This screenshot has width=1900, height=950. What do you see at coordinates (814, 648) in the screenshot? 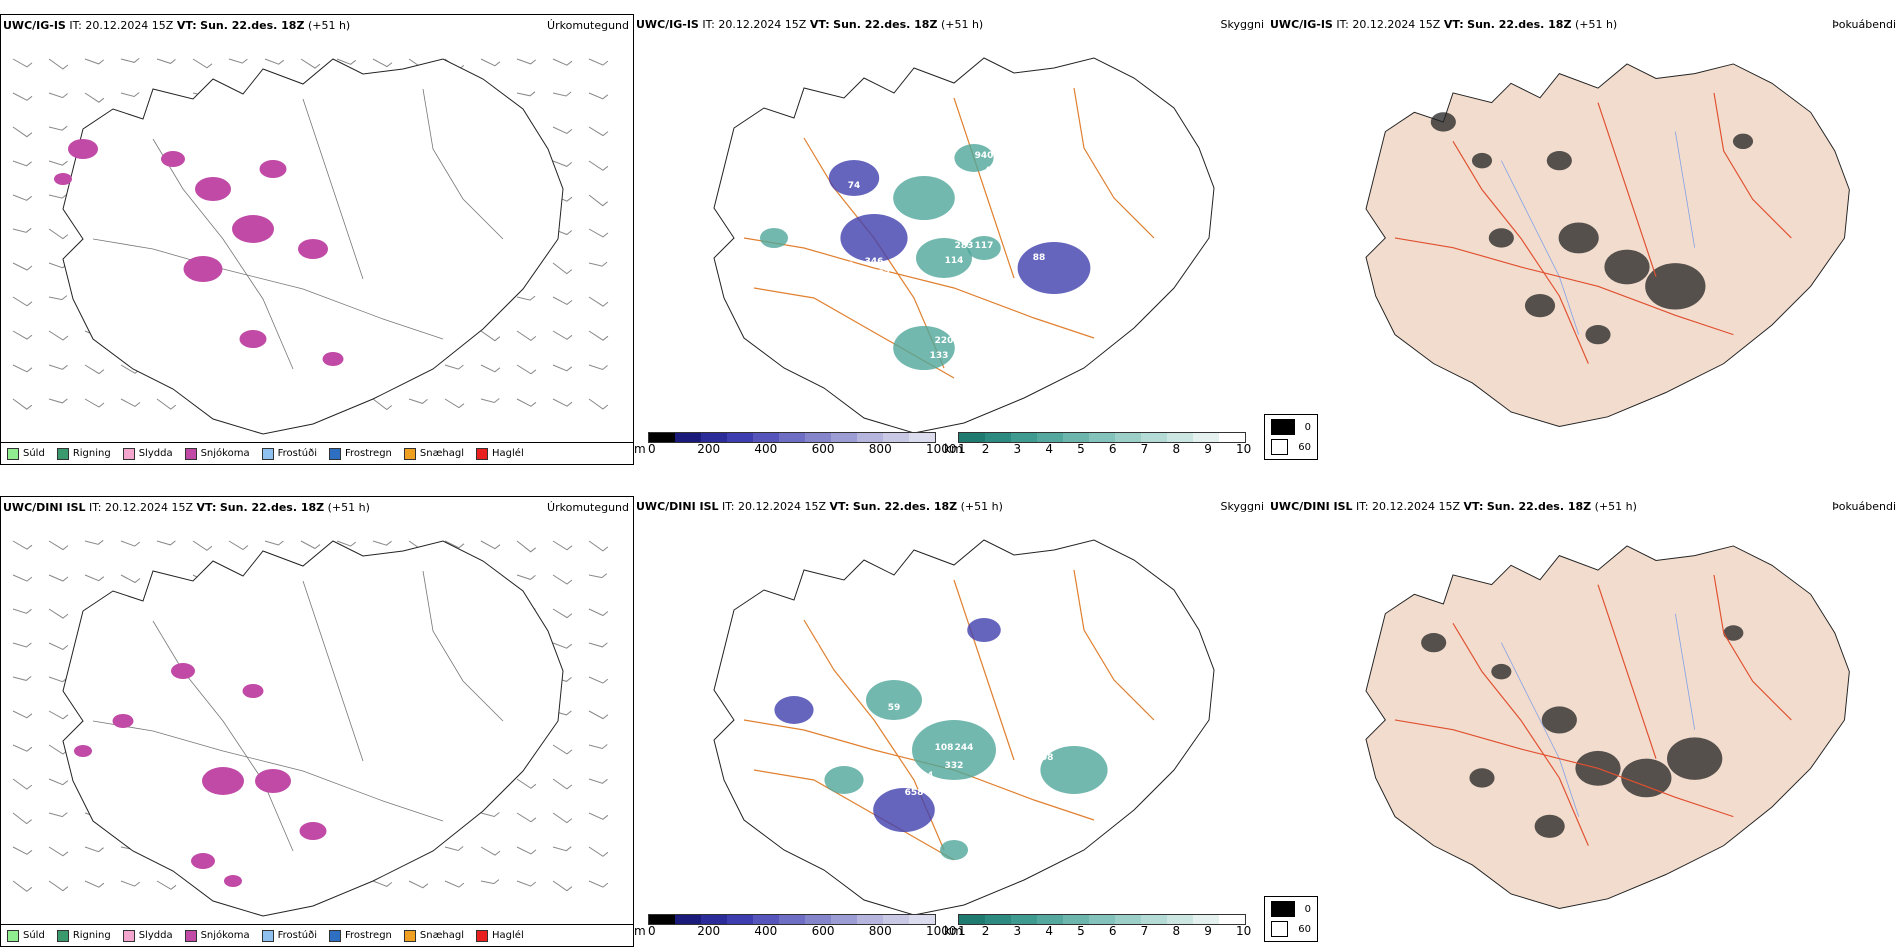
I see `ceiling-label: 11` at bounding box center [814, 648].